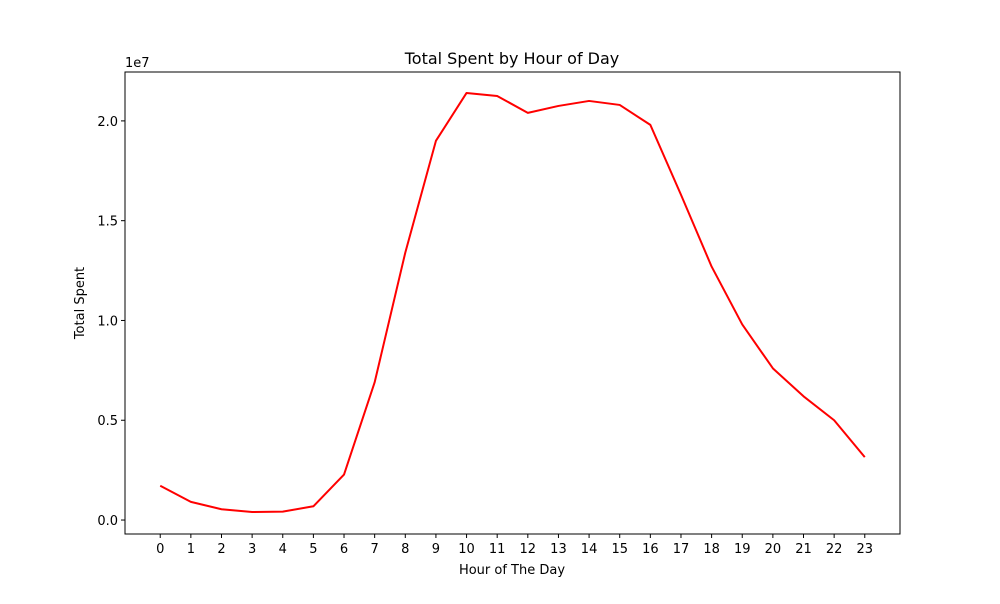  I want to click on y-axis-label: Total Spent, so click(80, 303).